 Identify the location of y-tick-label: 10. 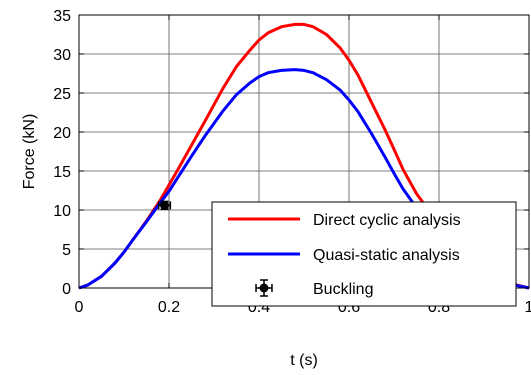
(62, 211).